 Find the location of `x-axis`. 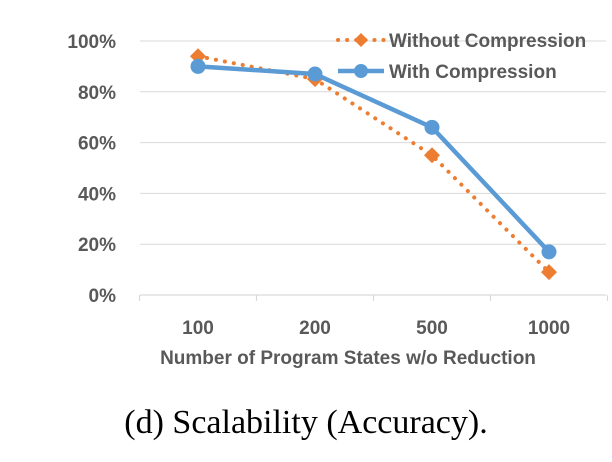

x-axis is located at coordinates (373, 297).